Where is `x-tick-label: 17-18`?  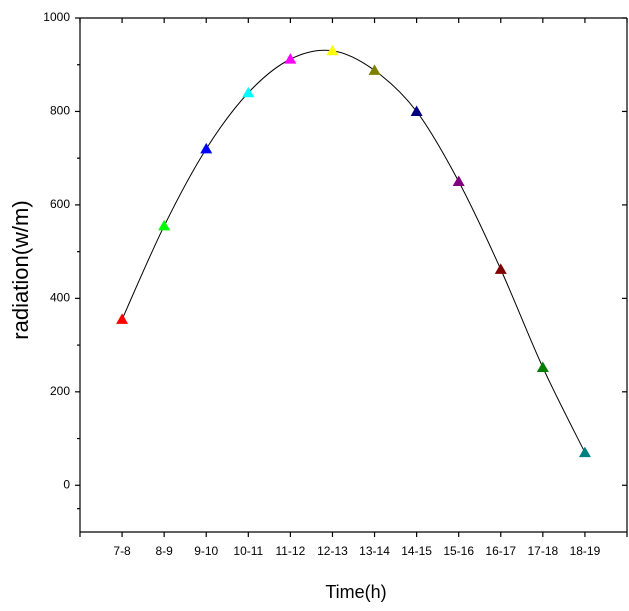 x-tick-label: 17-18 is located at coordinates (542, 551).